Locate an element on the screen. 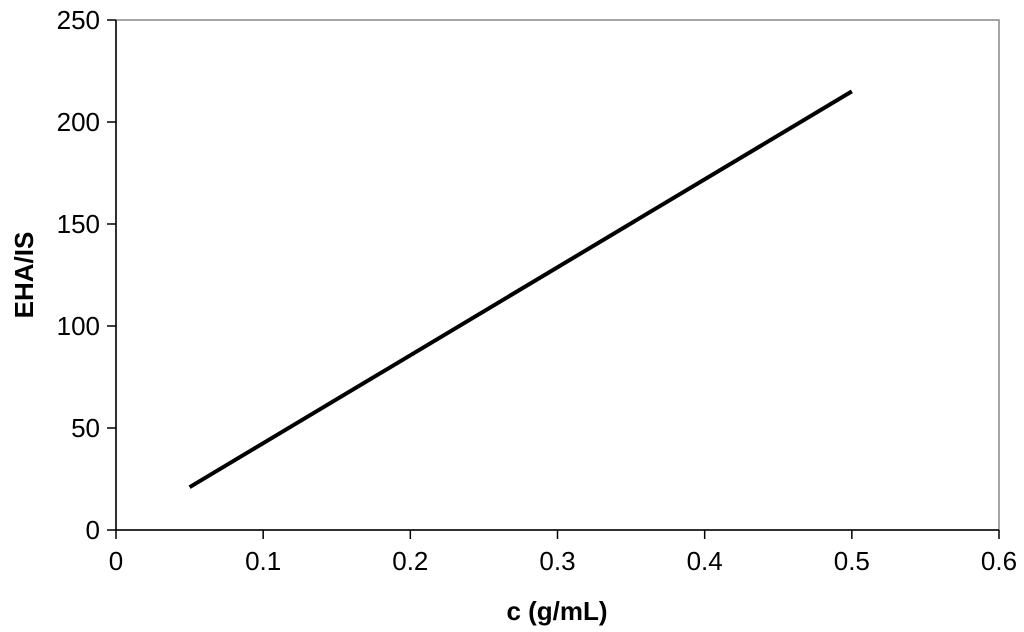 The width and height of the screenshot is (1024, 632). x-tick-label: 0.5 is located at coordinates (852, 561).